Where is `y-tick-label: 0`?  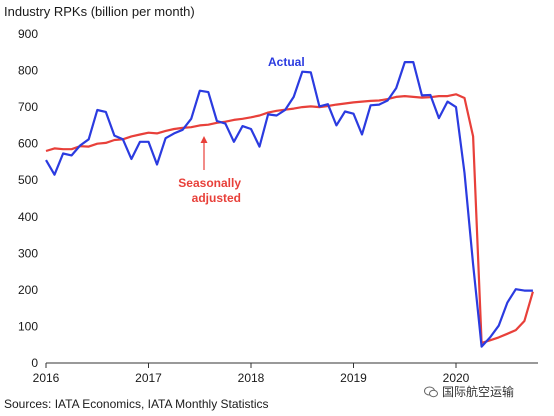
y-tick-label: 0 is located at coordinates (34, 363).